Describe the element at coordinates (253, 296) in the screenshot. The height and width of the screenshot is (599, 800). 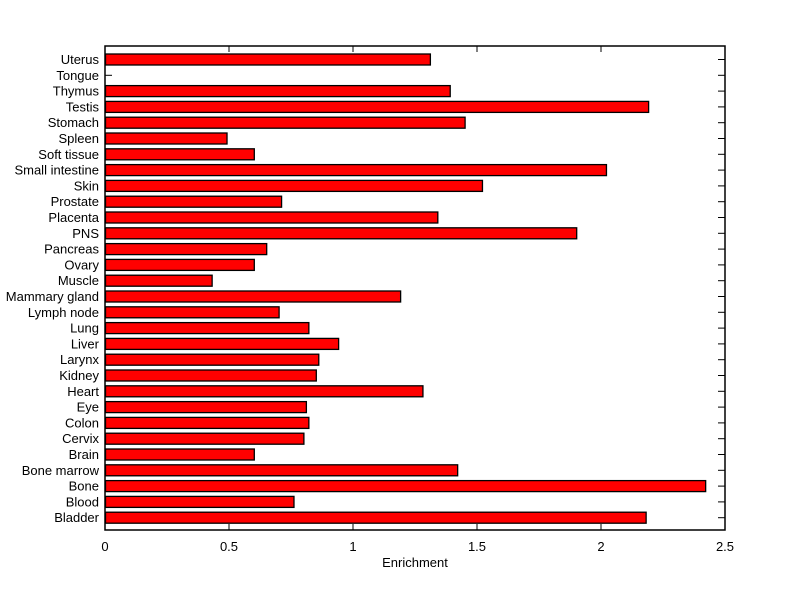
I see `bar-mammary-gland` at that location.